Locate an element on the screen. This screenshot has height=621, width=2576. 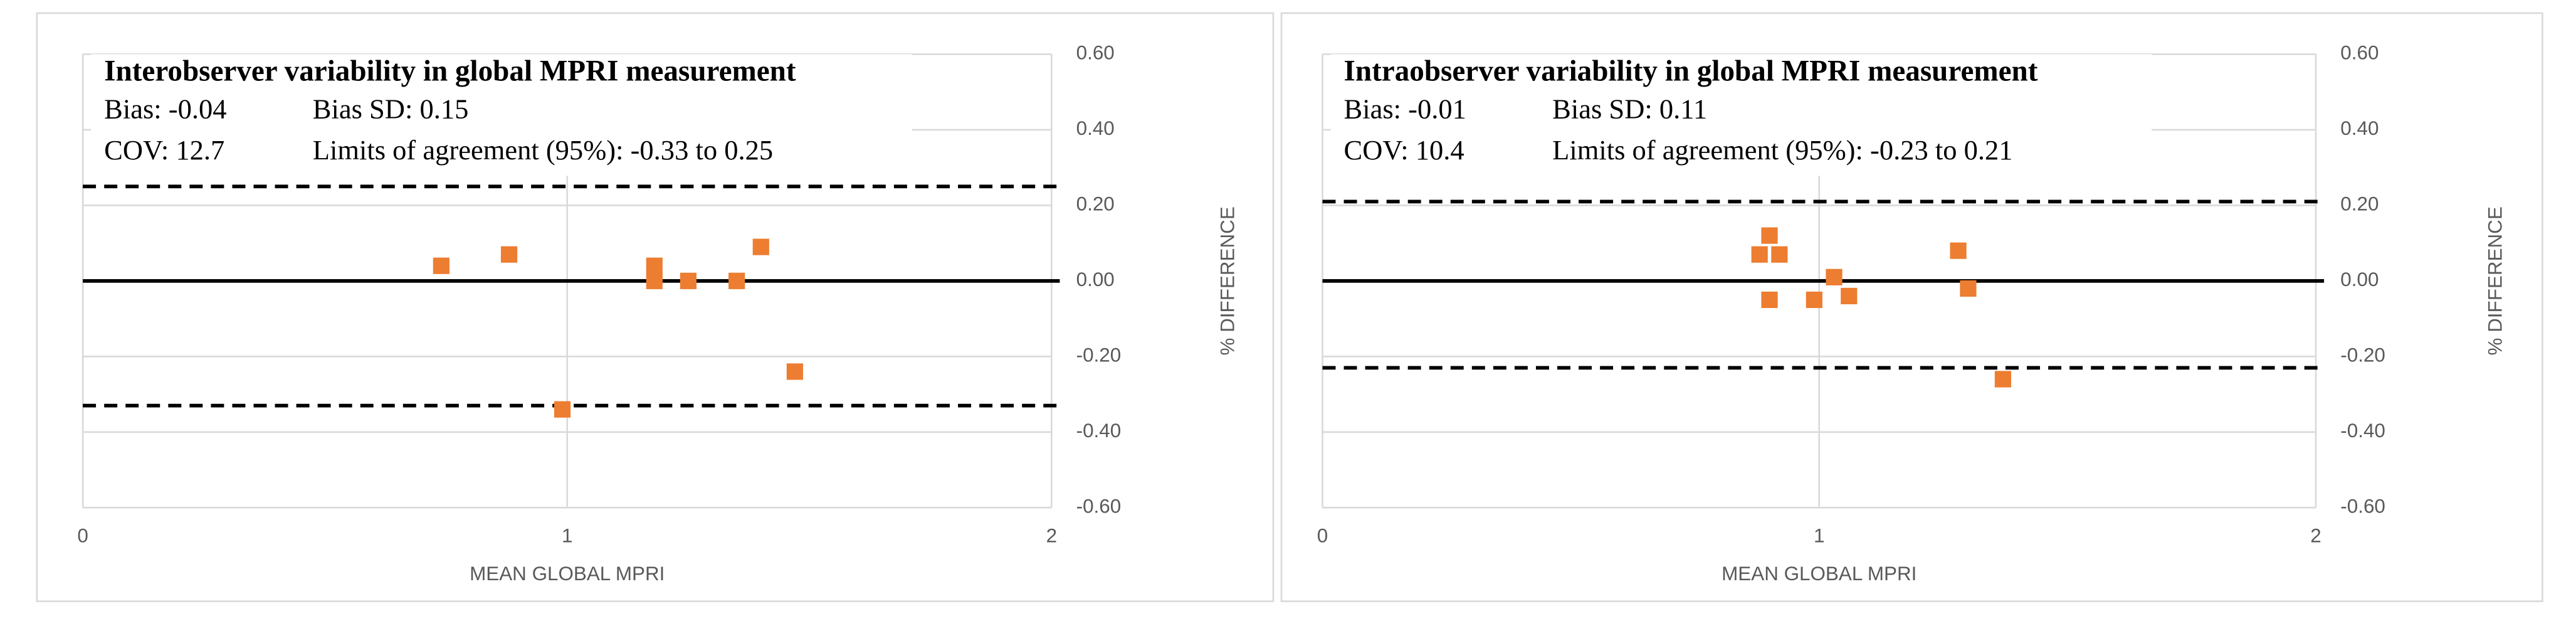
annotation: COV: 12.7 is located at coordinates (164, 150).